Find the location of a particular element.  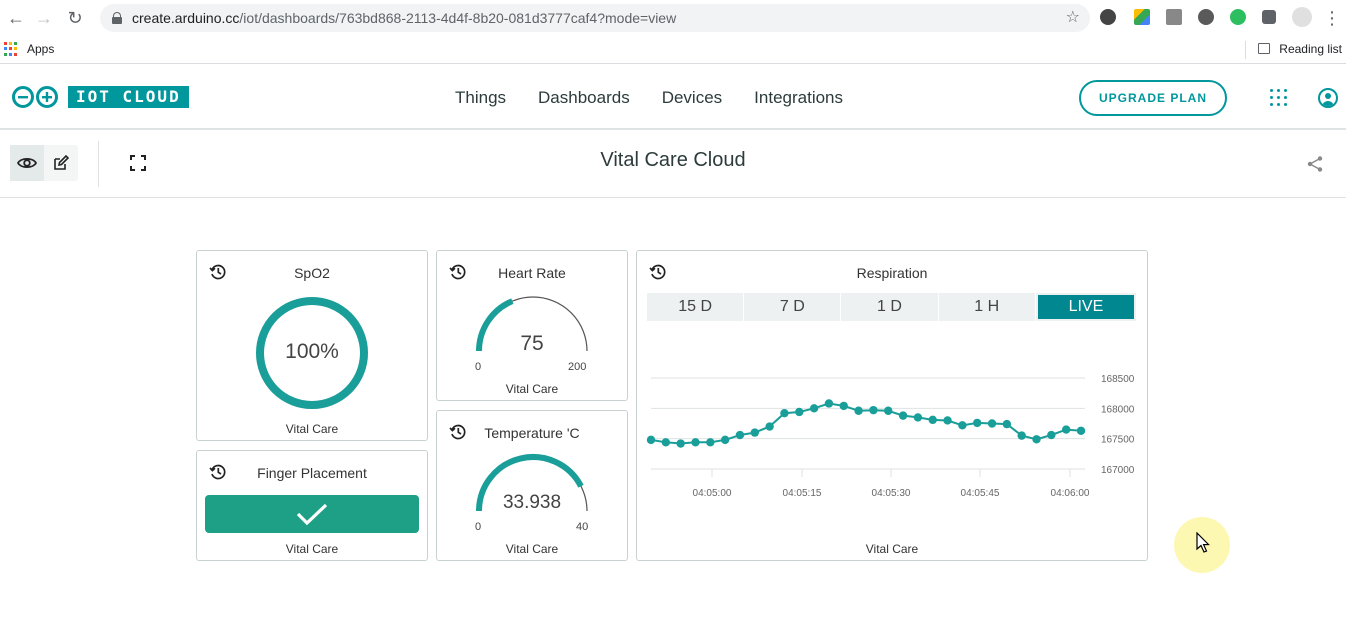

back-icon: ← is located at coordinates (16, 17).